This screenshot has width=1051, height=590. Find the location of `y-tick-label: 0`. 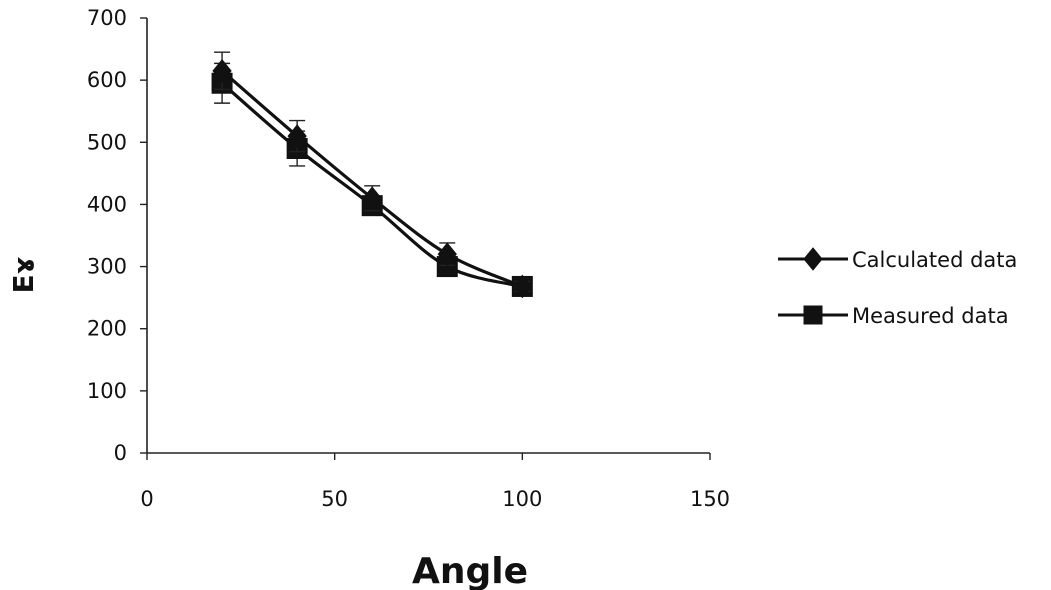

y-tick-label: 0 is located at coordinates (120, 453).